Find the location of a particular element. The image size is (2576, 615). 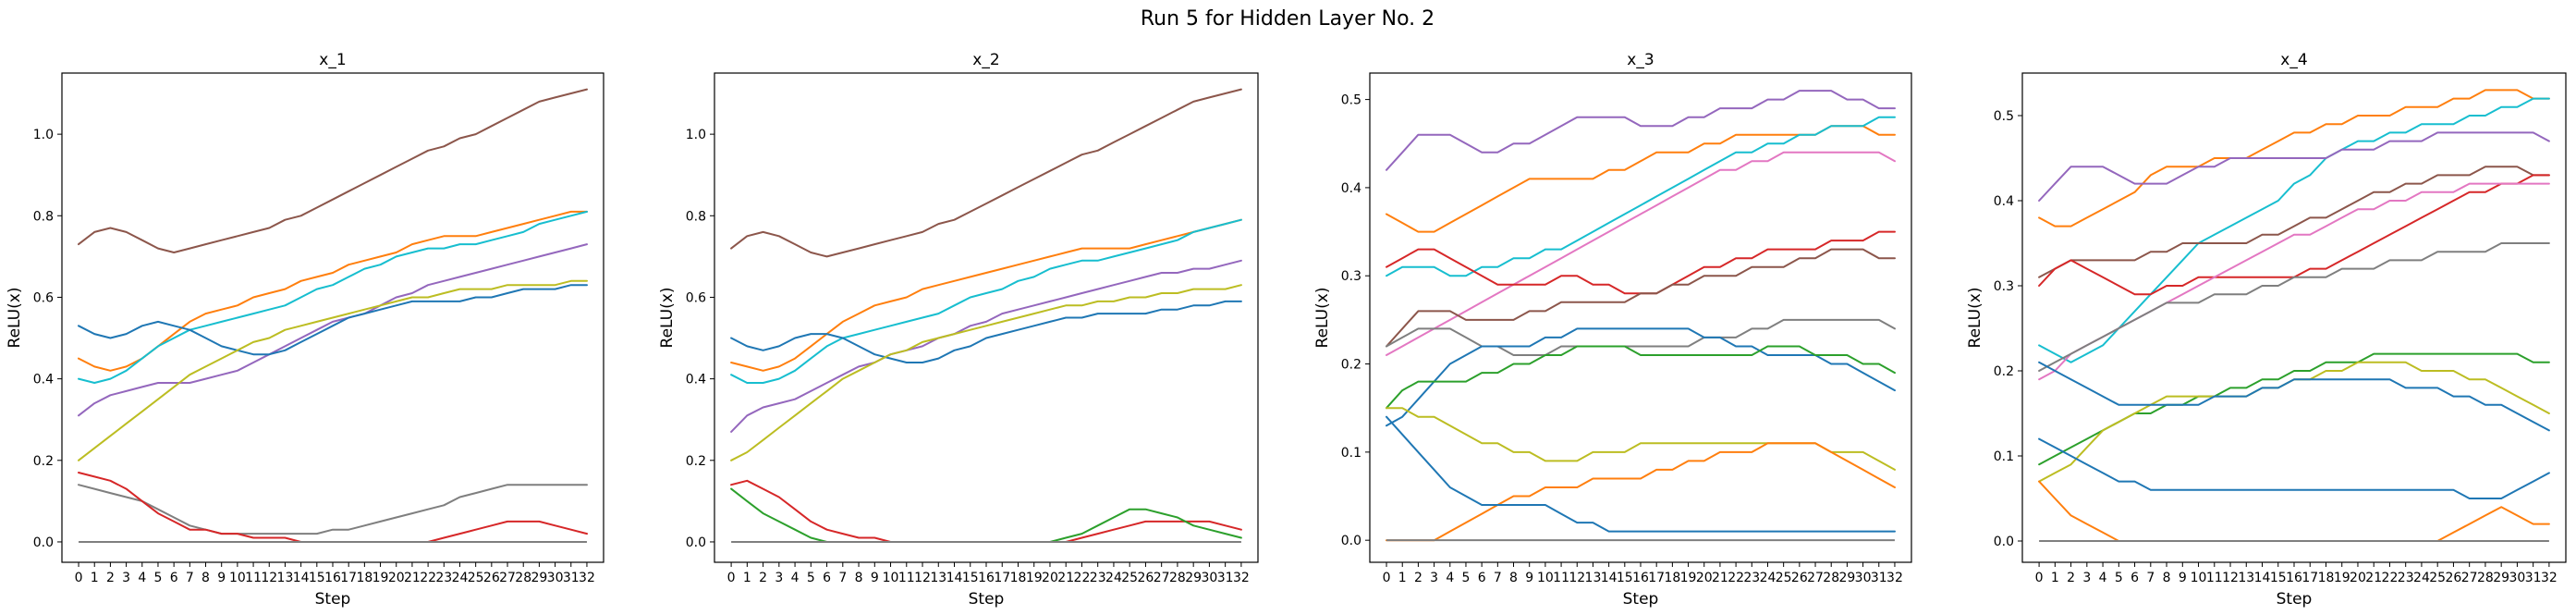

y-tick-label: 1.0 is located at coordinates (696, 135).